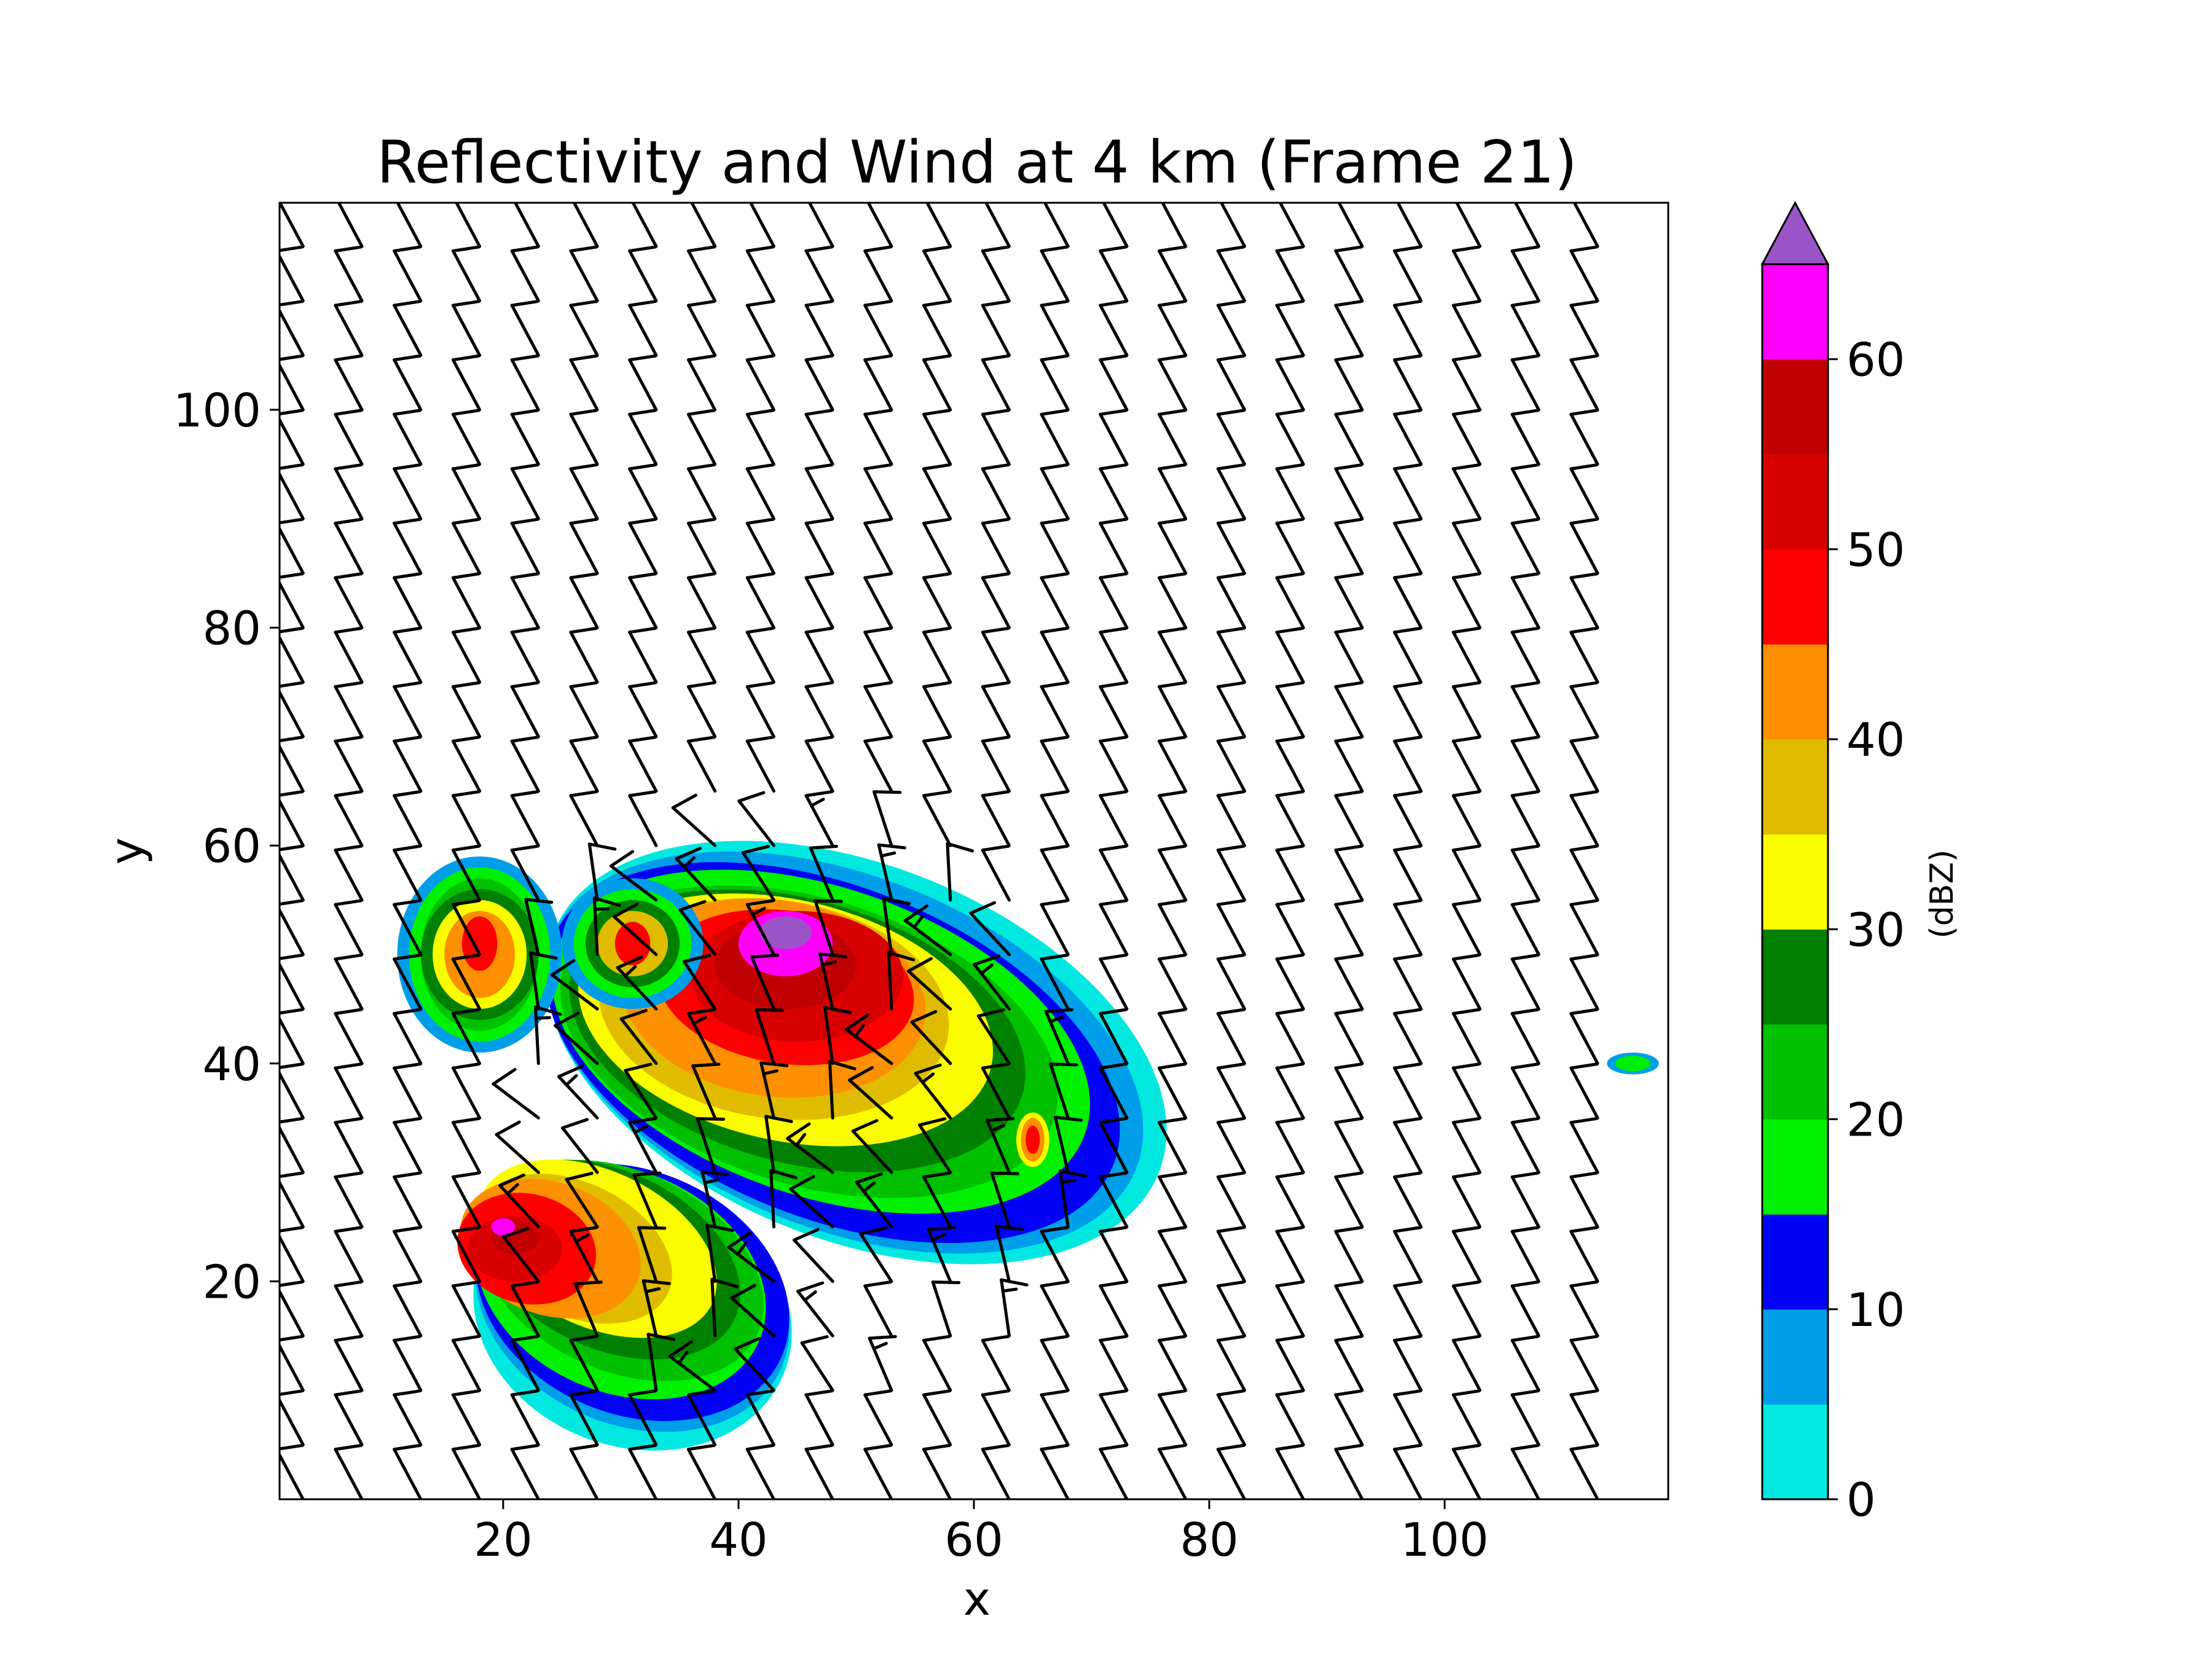  What do you see at coordinates (738, 1540) in the screenshot?
I see `x-tick-label: 40` at bounding box center [738, 1540].